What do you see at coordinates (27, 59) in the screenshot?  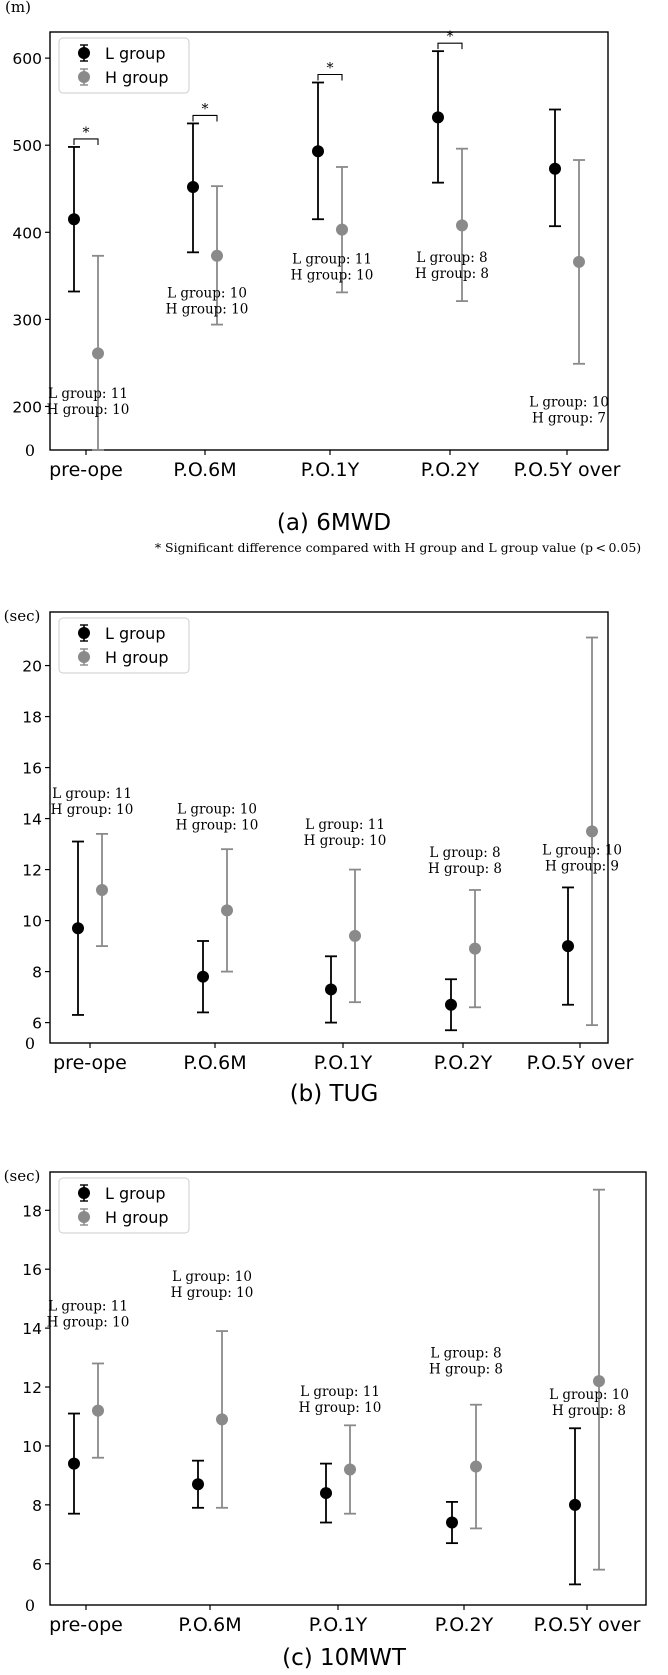 I see `y-tick-label: 600` at bounding box center [27, 59].